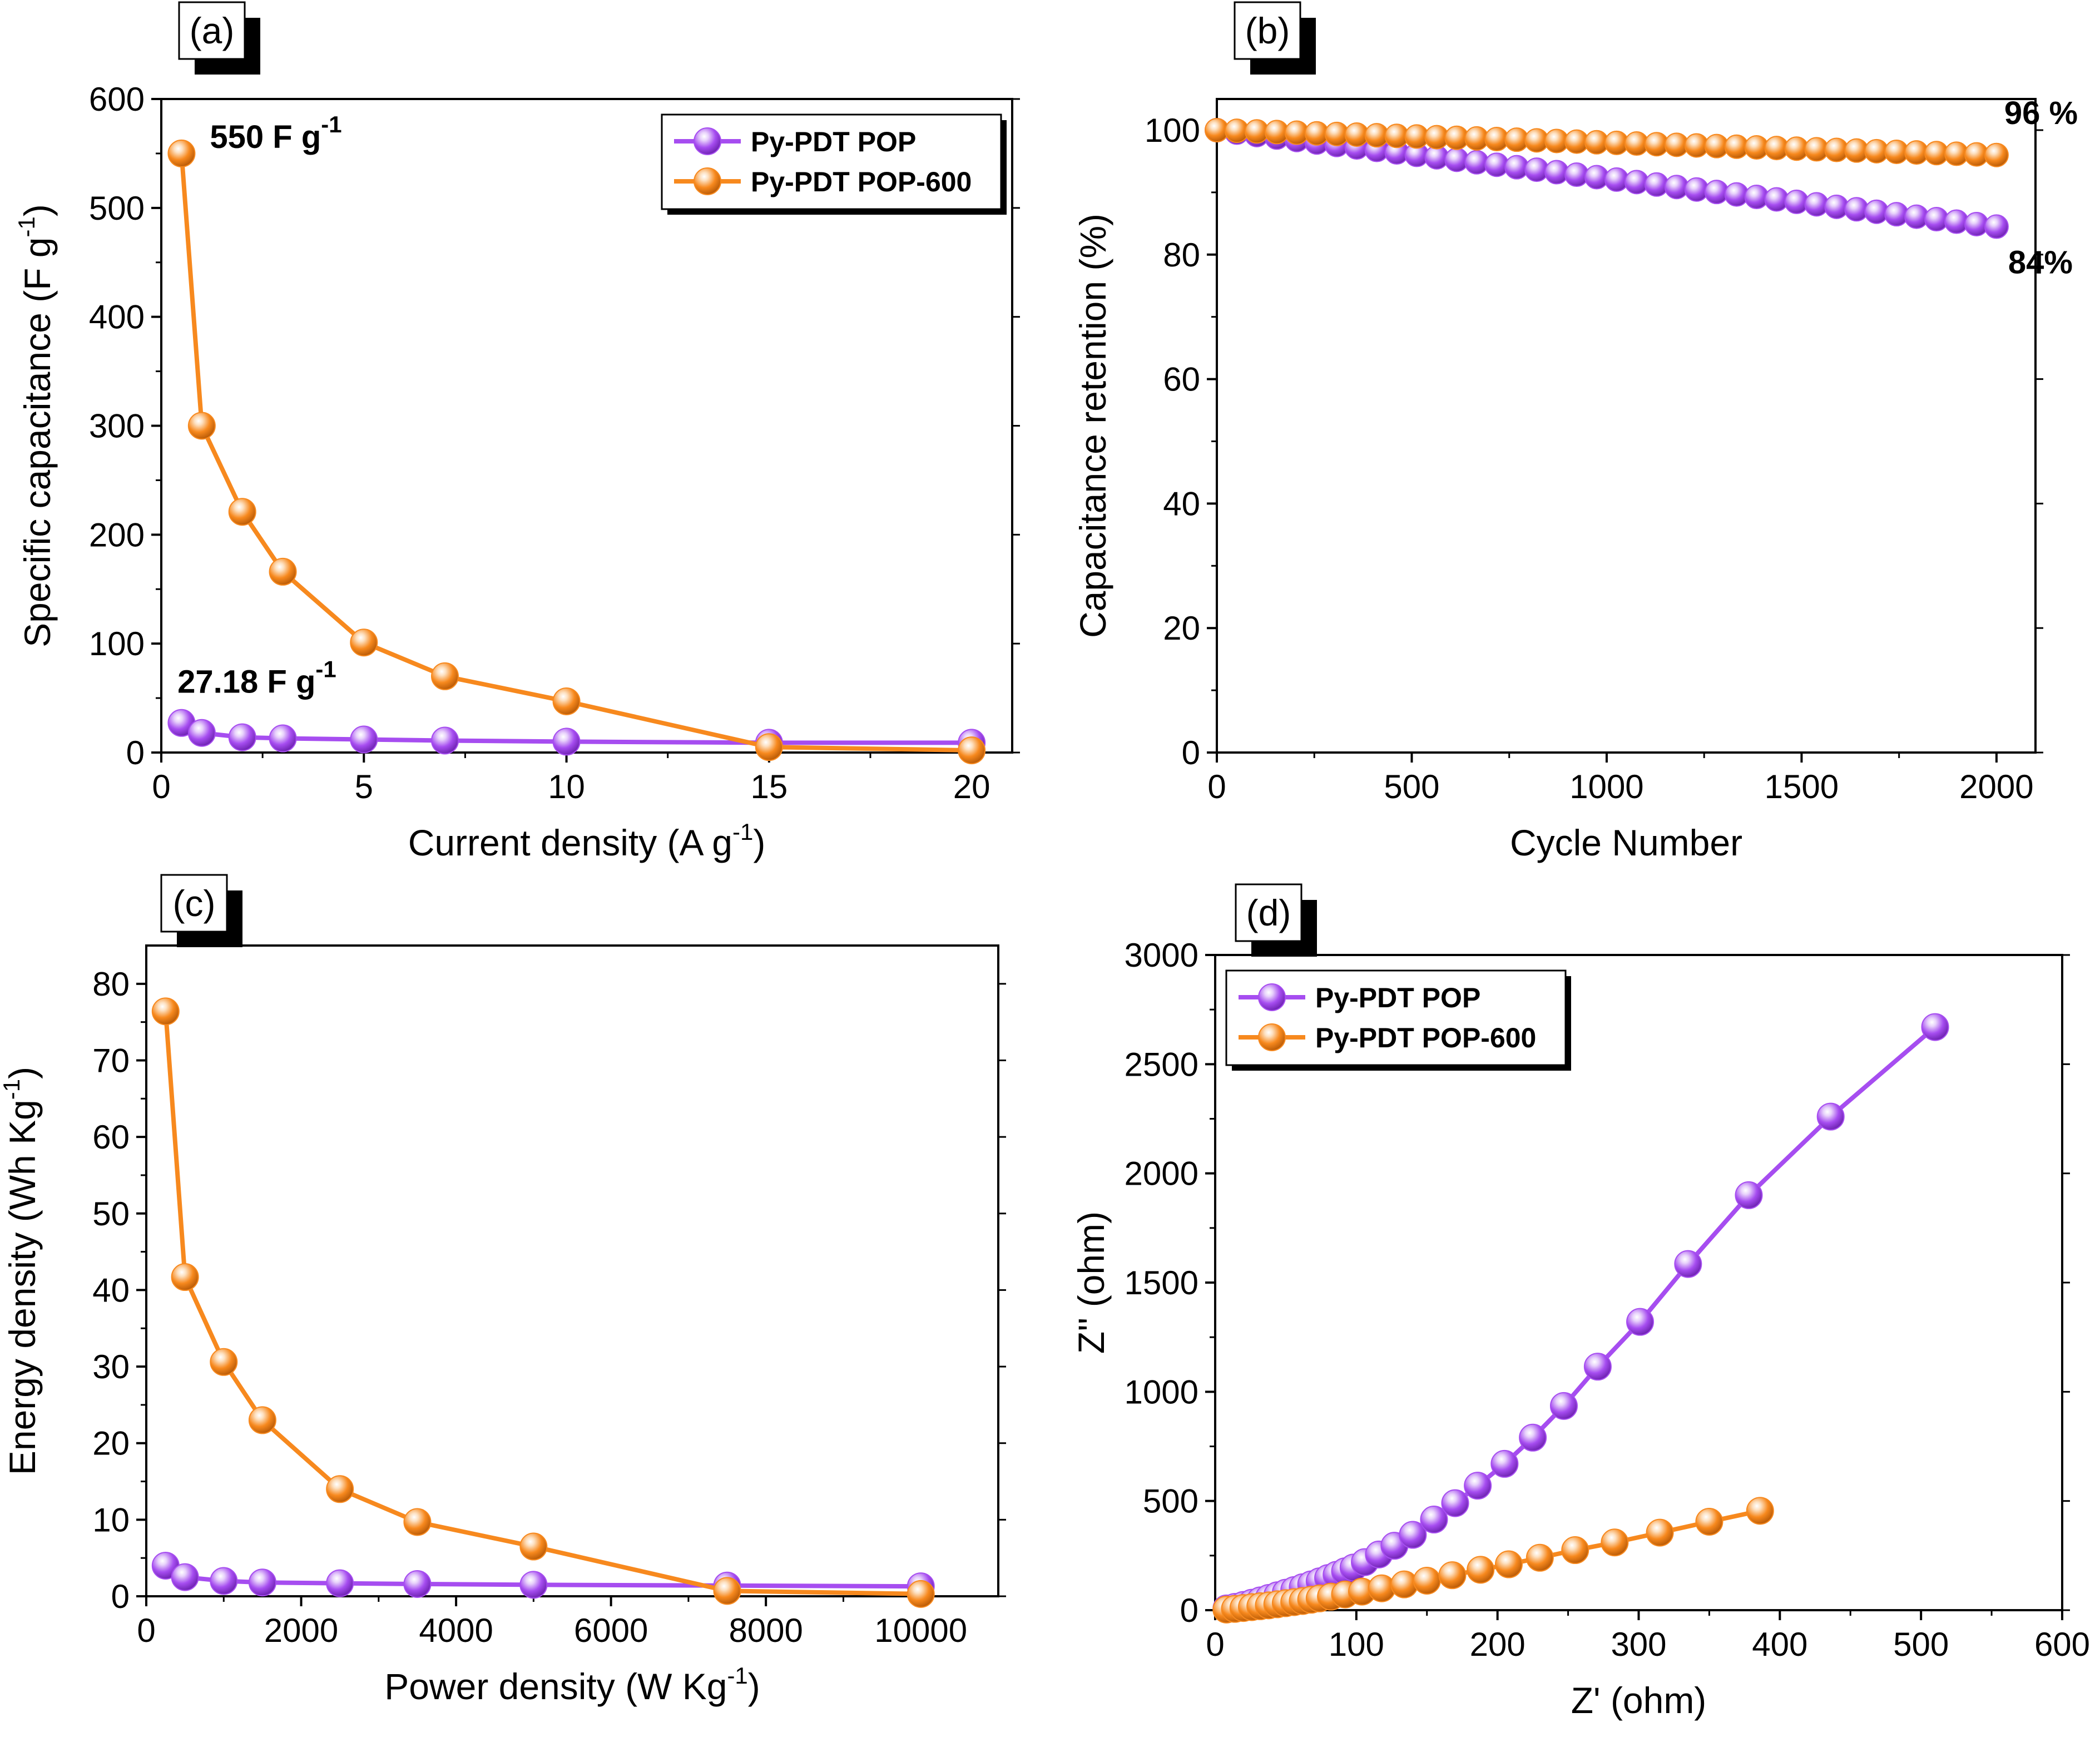 This screenshot has height=1747, width=2100. I want to click on panel-b-y-tick-label: 40, so click(1181, 503).